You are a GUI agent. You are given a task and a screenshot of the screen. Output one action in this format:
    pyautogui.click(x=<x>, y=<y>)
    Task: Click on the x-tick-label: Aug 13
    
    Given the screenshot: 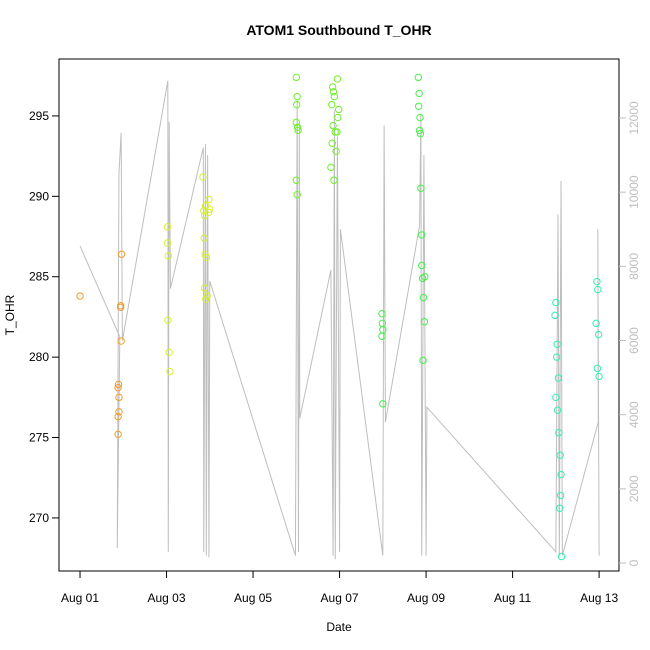 What is the action you would take?
    pyautogui.click(x=599, y=598)
    